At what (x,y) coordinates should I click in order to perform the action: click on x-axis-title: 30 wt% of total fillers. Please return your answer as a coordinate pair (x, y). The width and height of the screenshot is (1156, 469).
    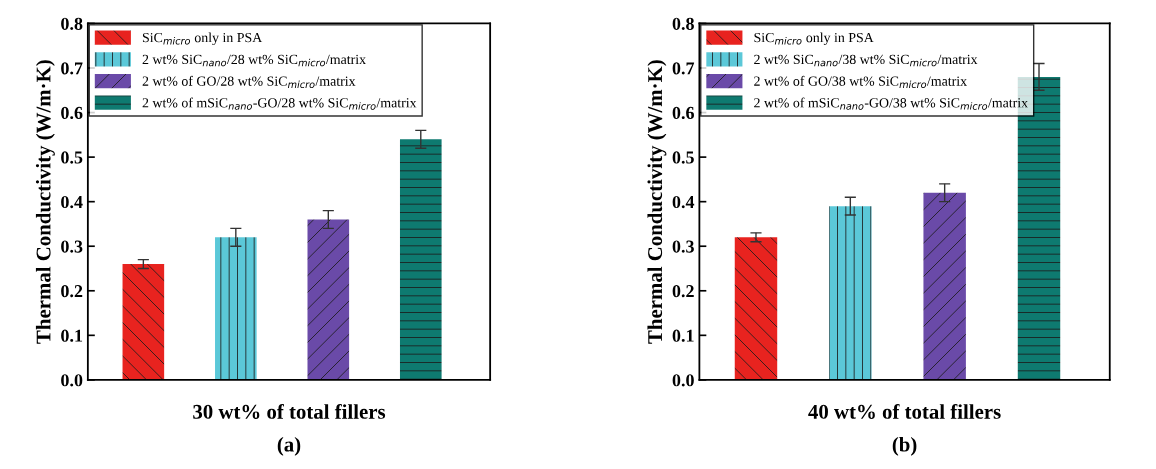
    Looking at the image, I should click on (289, 411).